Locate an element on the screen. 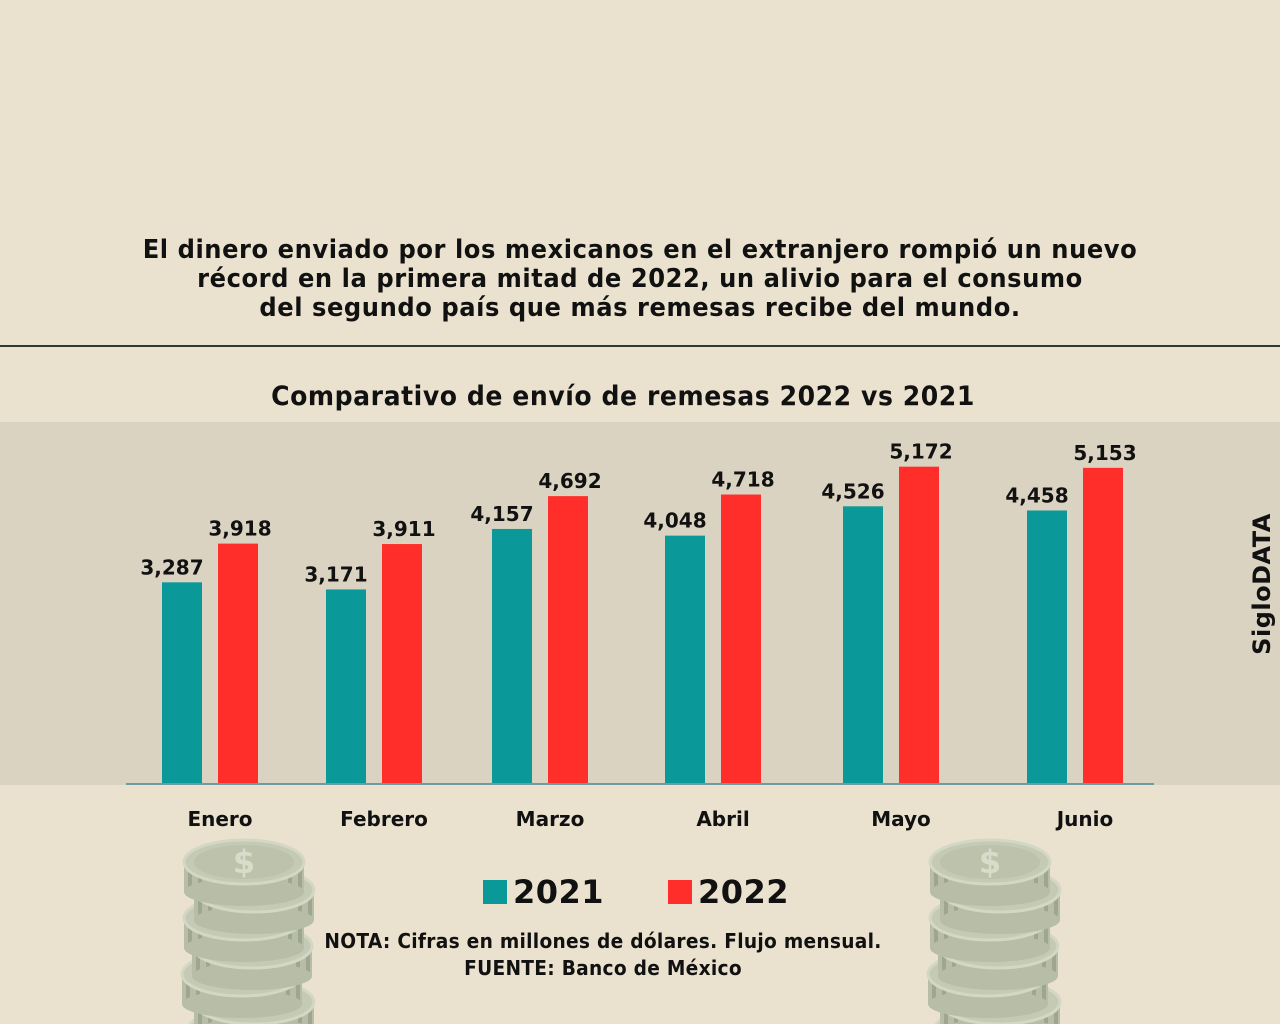  data-label-febrero-2021: 3,171 is located at coordinates (335, 574).